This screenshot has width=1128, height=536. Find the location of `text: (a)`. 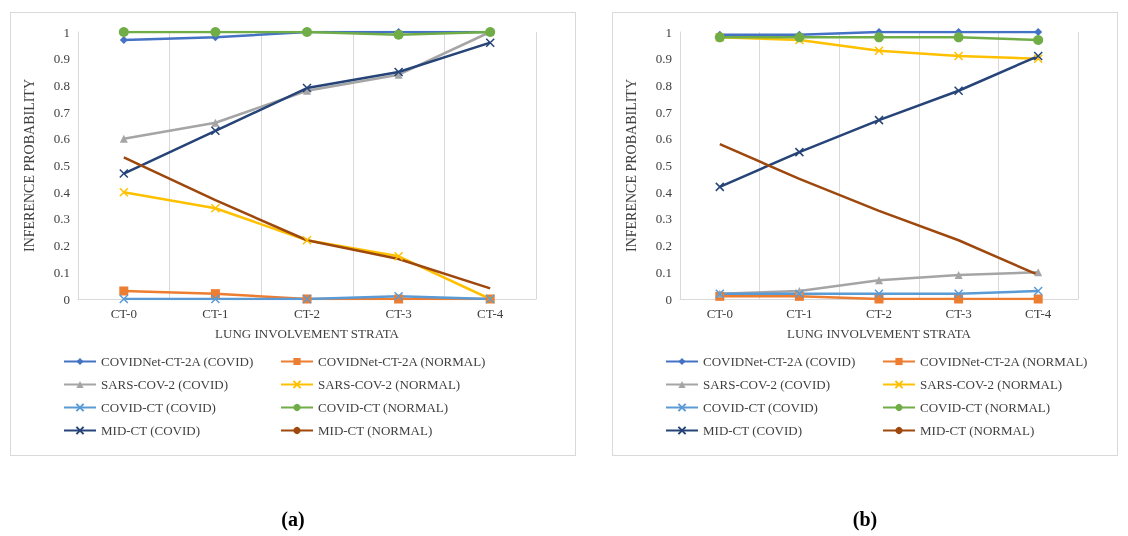

text: (a) is located at coordinates (293, 519).